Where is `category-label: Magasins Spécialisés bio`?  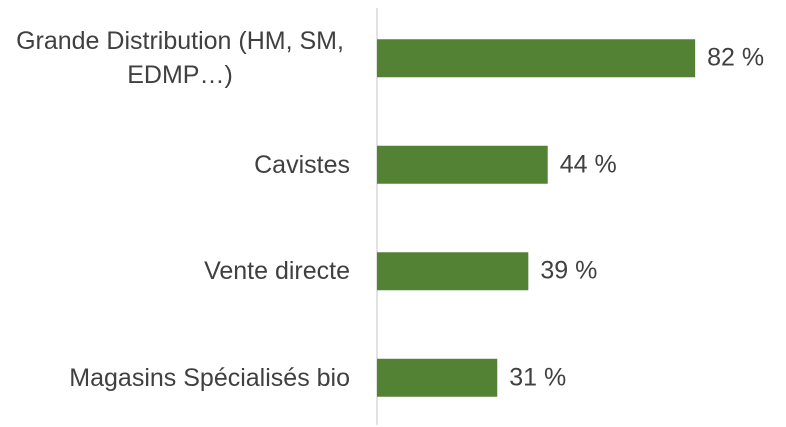 category-label: Magasins Spécialisés bio is located at coordinates (209, 378).